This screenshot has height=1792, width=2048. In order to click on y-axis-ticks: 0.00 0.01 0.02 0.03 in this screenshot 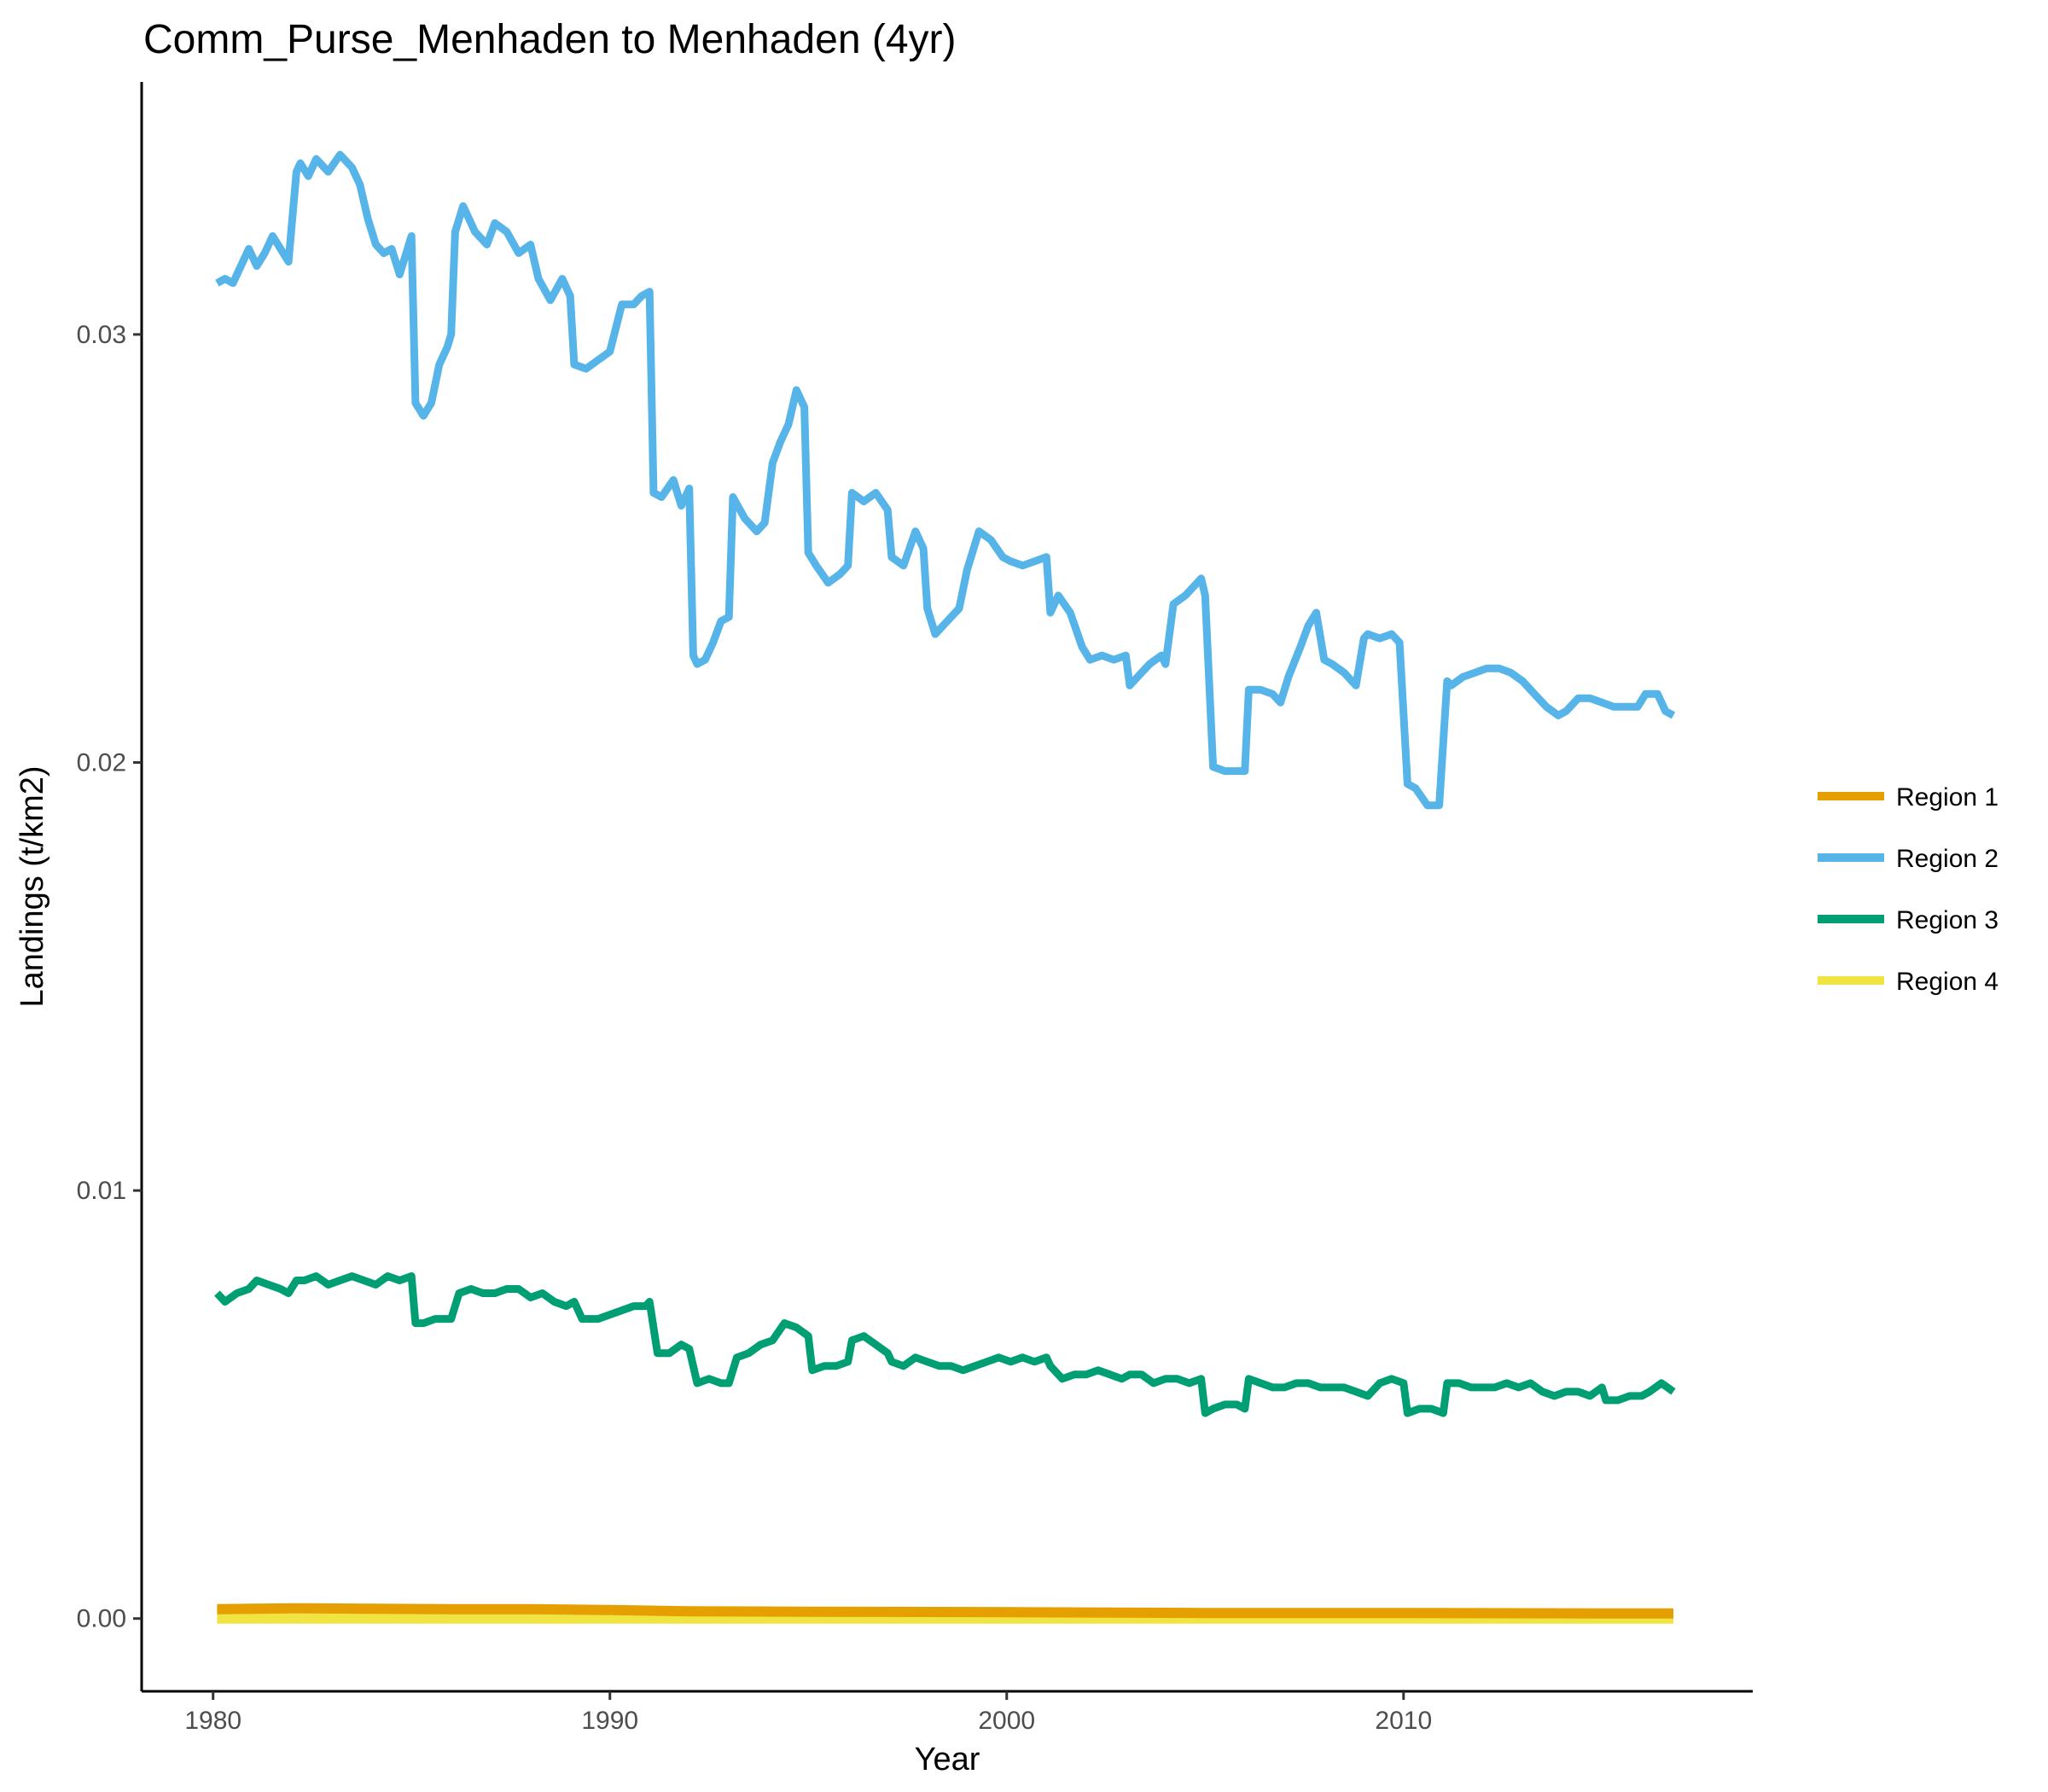, I will do `click(109, 977)`.